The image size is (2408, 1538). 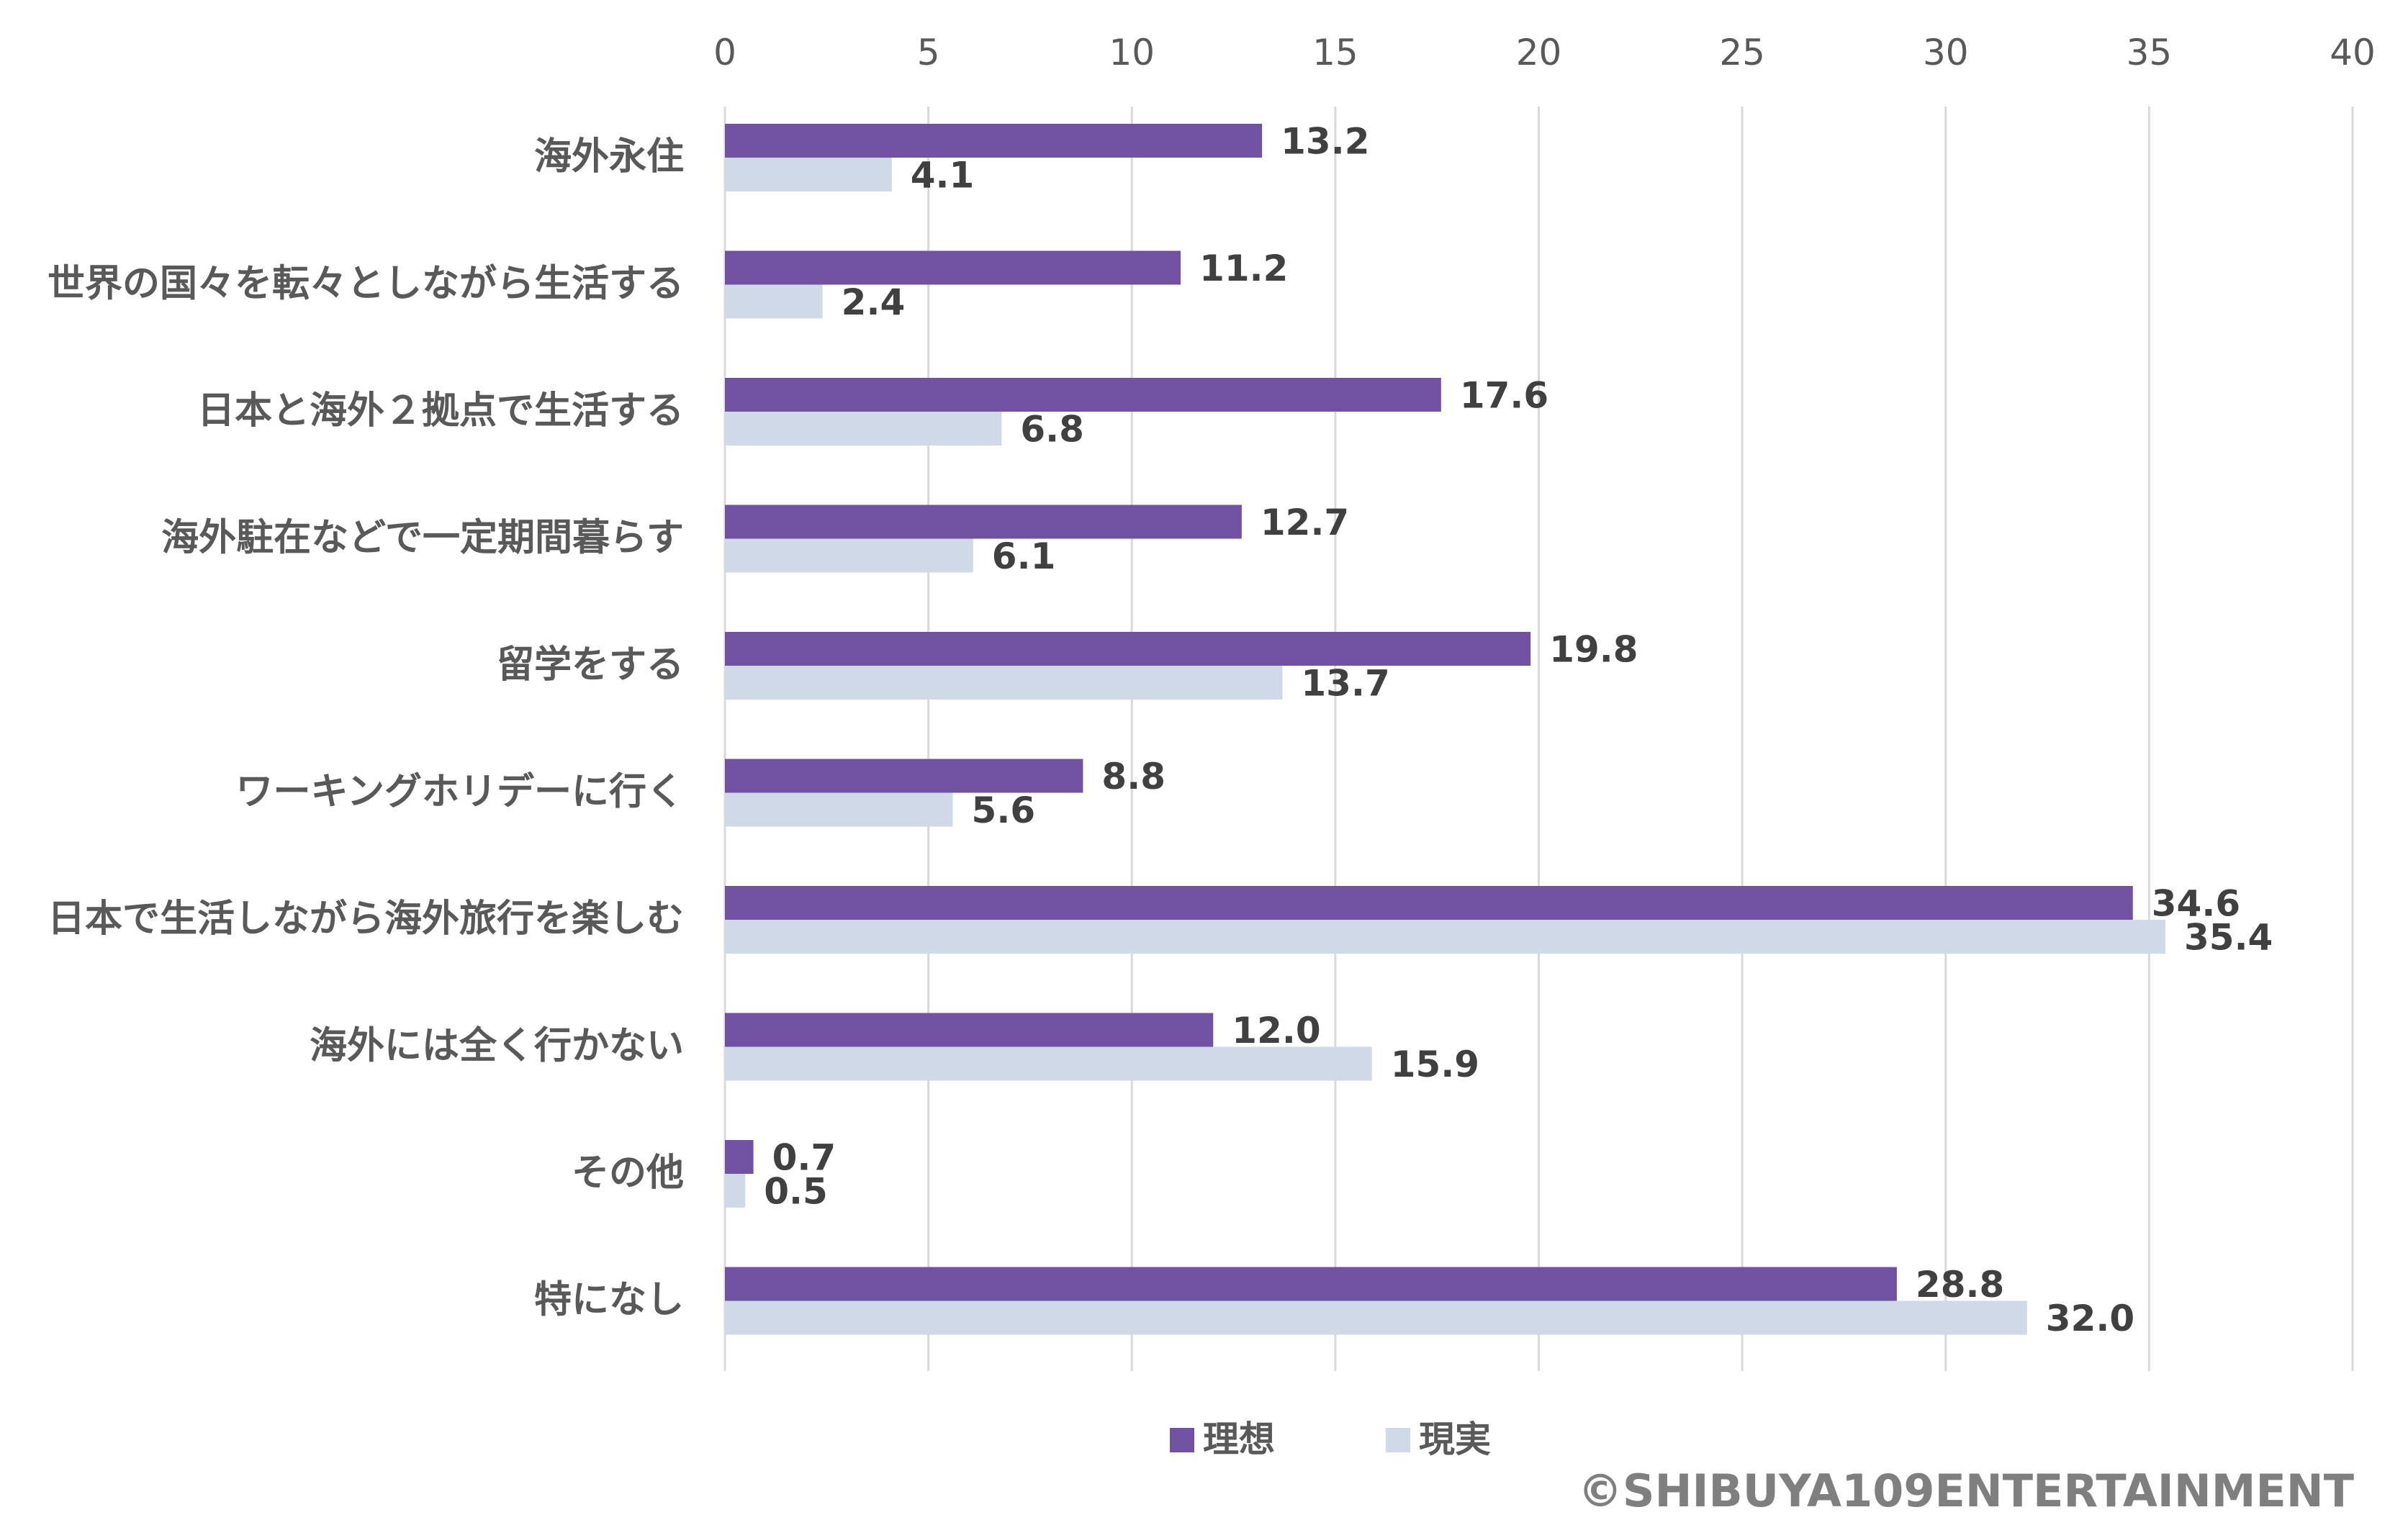 I want to click on data-label-reality: 32.0, so click(x=2090, y=1318).